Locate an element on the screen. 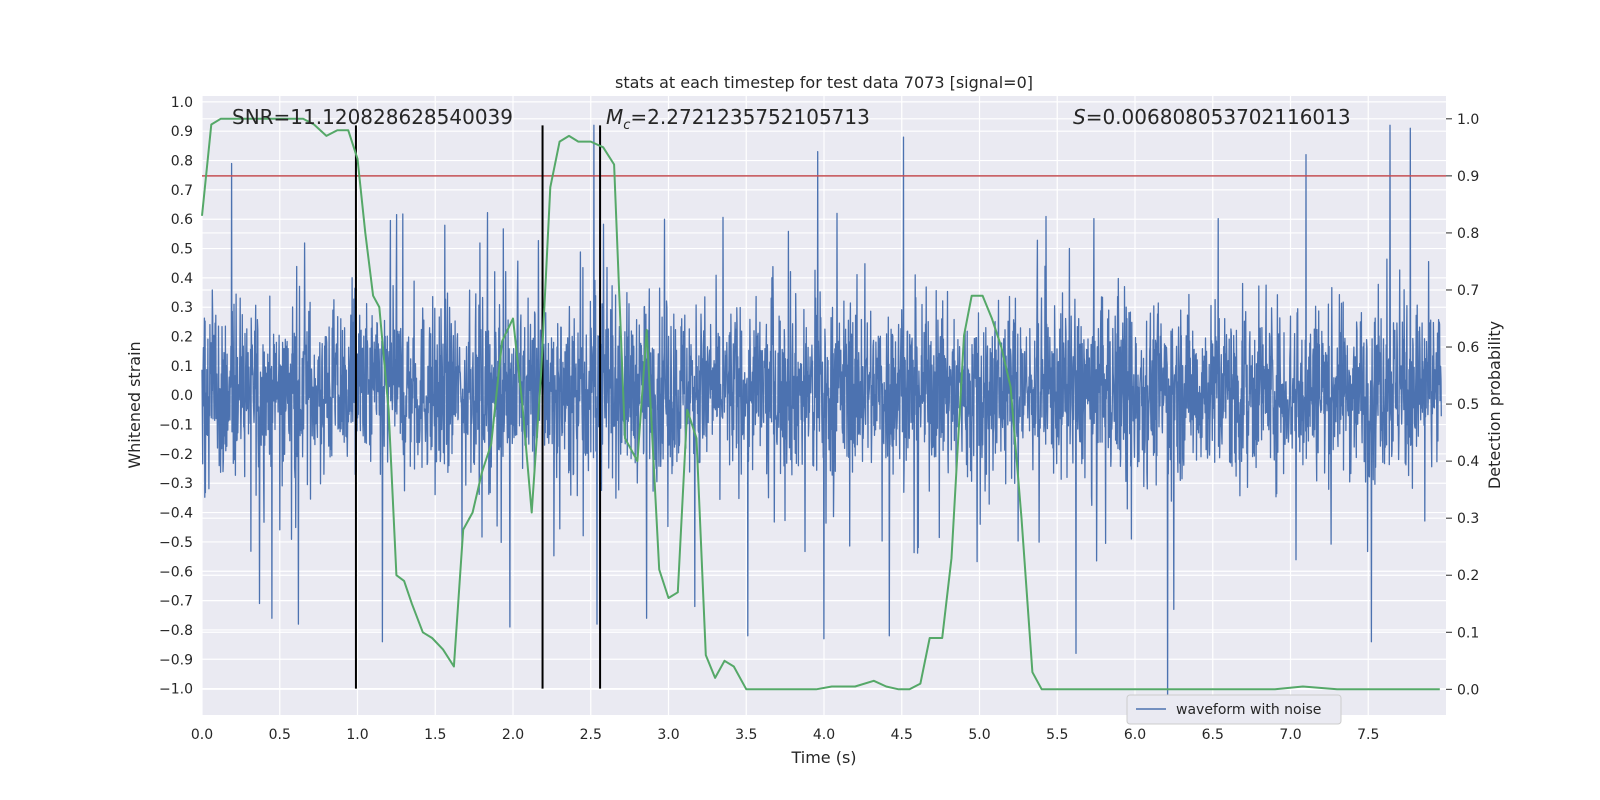 Image resolution: width=1600 pixels, height=800 pixels. x-tick-label: 2.0 is located at coordinates (513, 735).